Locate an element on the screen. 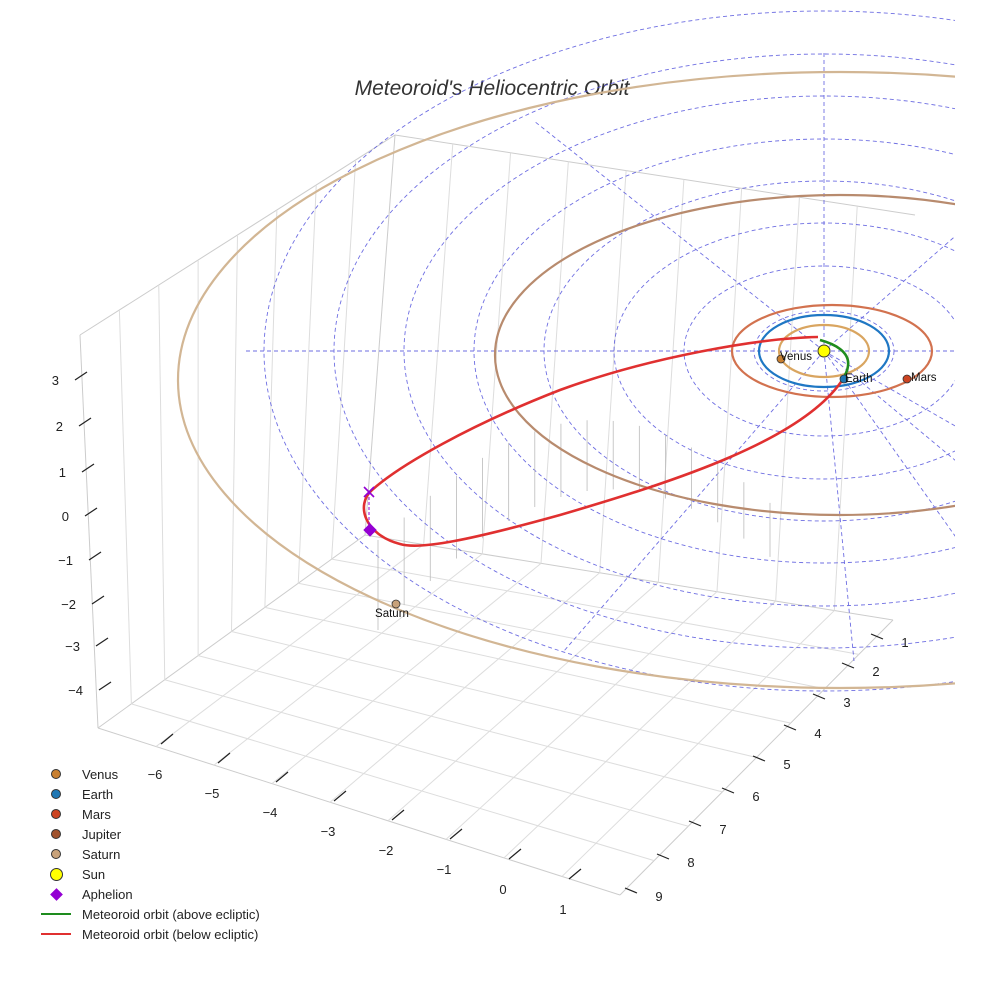 The width and height of the screenshot is (984, 984). legend-item: Mars is located at coordinates (149, 814).